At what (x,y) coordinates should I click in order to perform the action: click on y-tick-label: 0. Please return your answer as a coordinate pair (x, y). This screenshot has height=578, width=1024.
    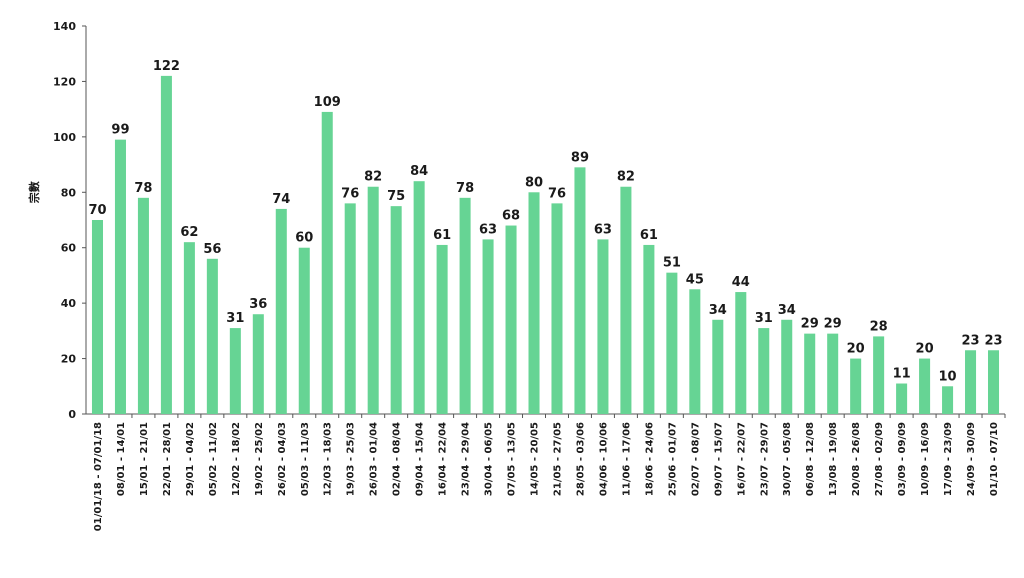
    Looking at the image, I should click on (72, 414).